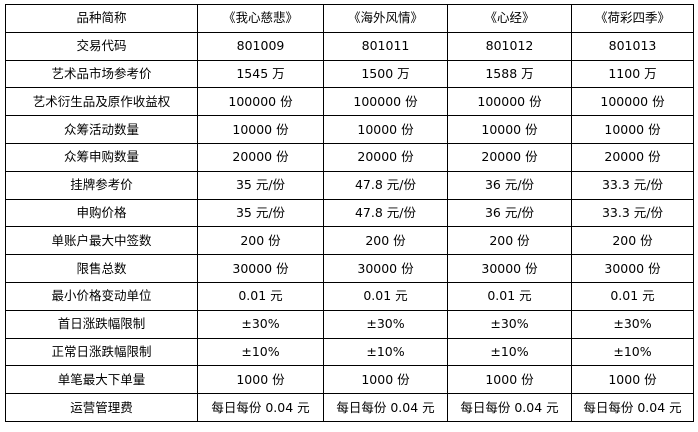  I want to click on header-product-cell: 《海外风情》, so click(385, 18).